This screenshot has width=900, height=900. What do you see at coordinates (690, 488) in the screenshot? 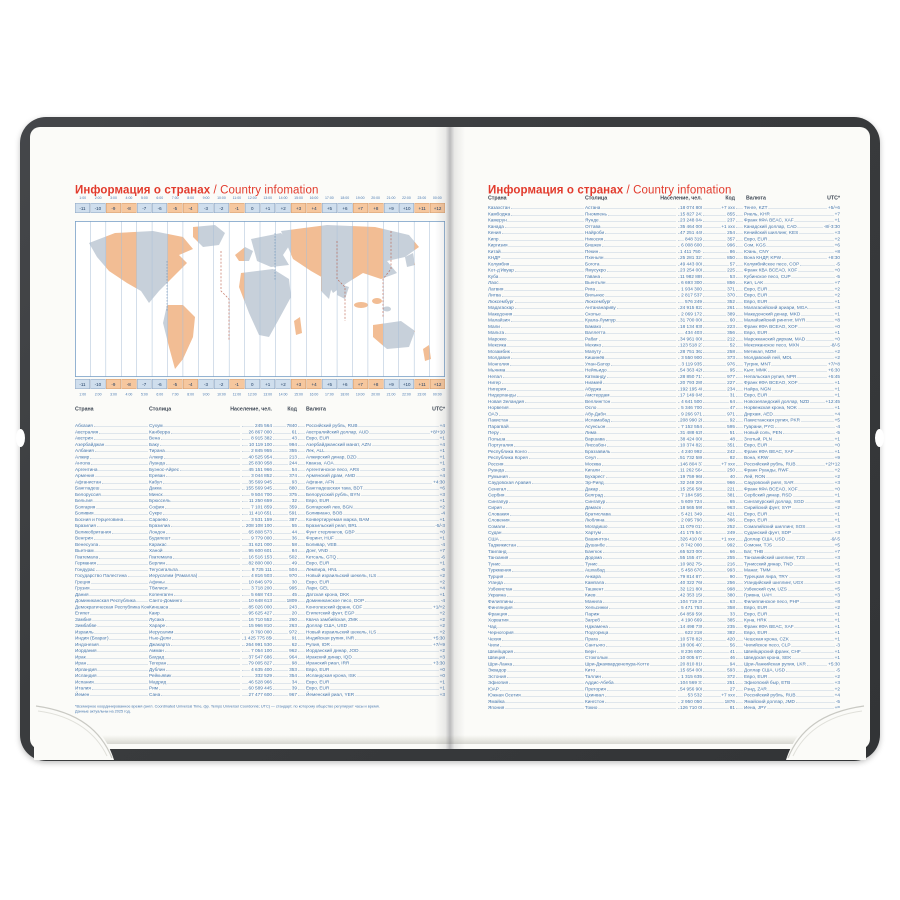
I see `population-cell: 15 256 586` at bounding box center [690, 488].